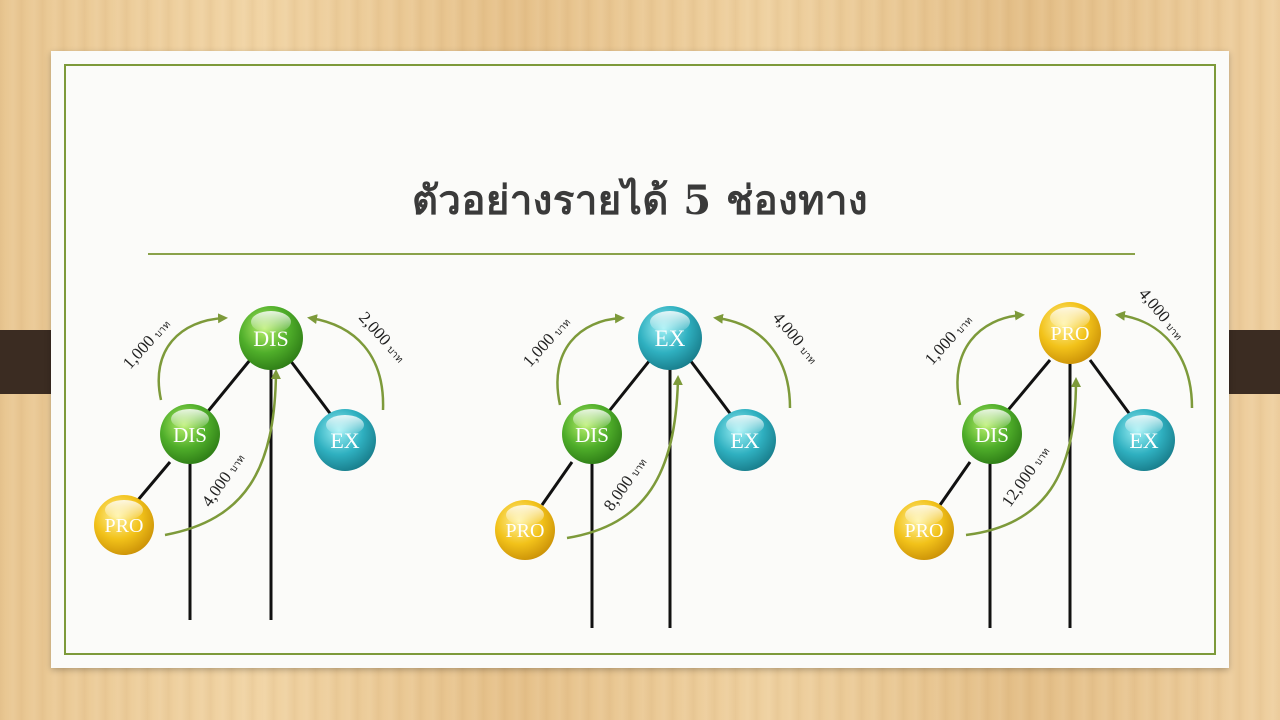 The width and height of the screenshot is (1280, 720). I want to click on income-left-3: 1,000 บาท, so click(948, 340).